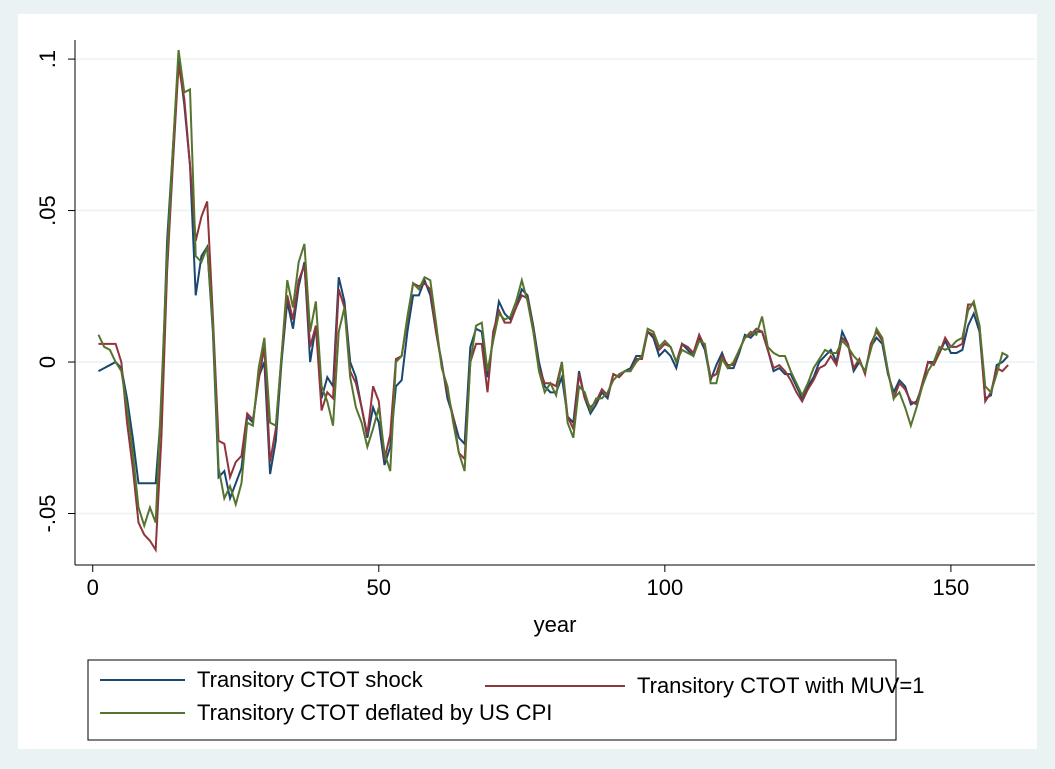 The image size is (1055, 769). I want to click on x-tick-label: 100, so click(664, 587).